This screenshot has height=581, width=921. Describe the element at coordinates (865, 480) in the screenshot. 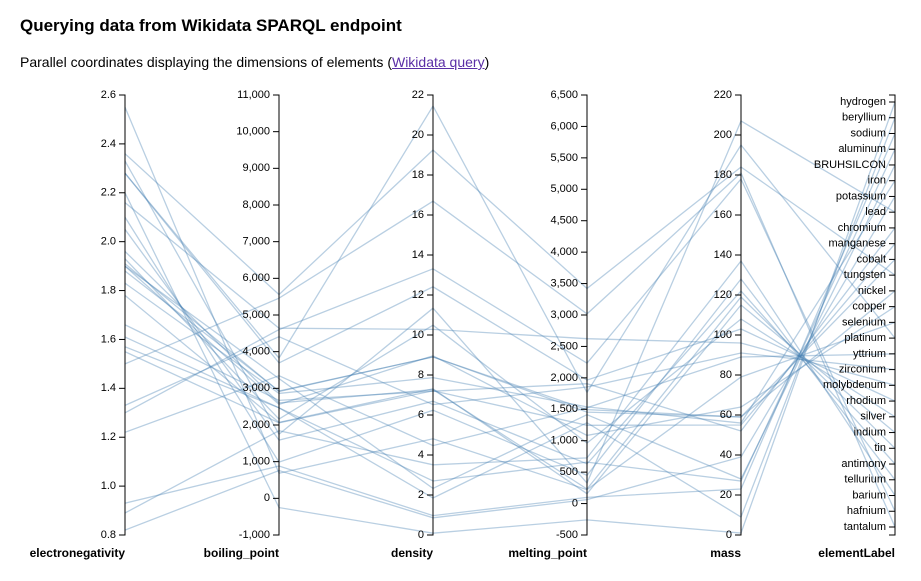

I see `tick-label: tellurium` at that location.